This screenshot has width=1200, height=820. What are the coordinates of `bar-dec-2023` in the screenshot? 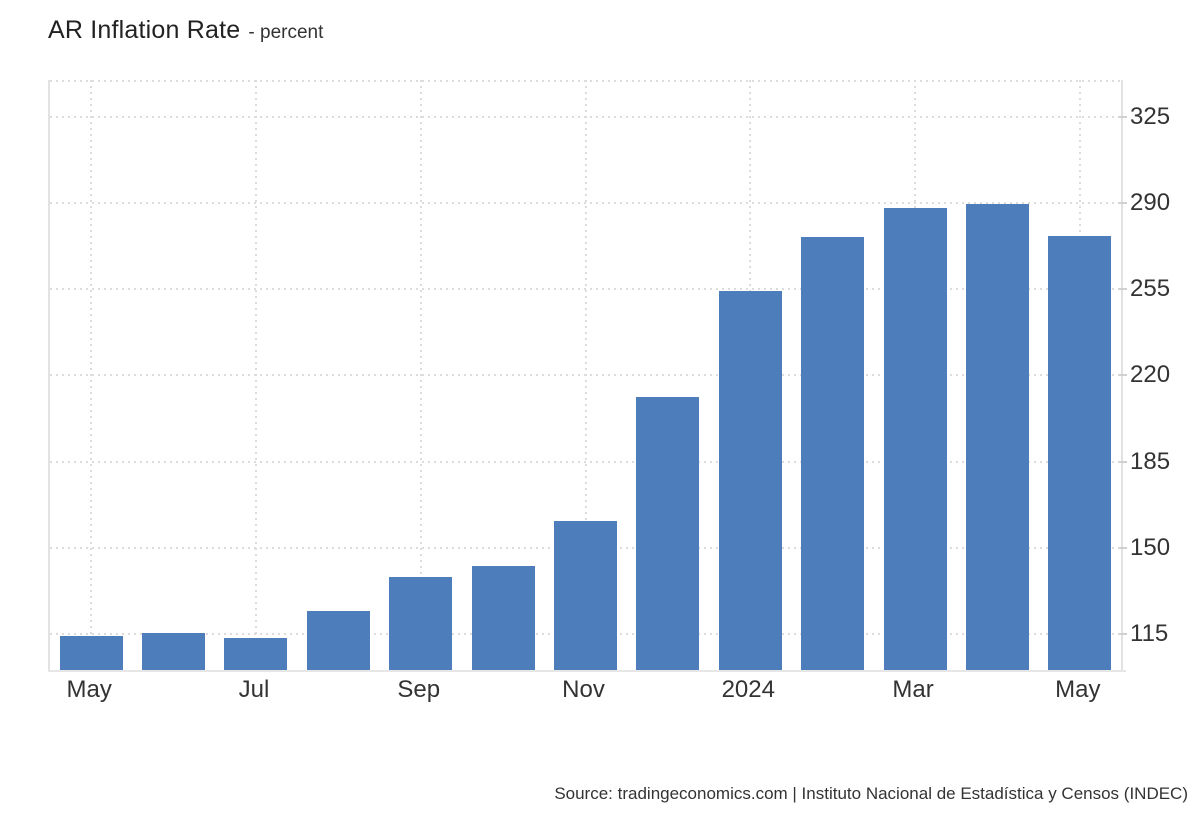 It's located at (668, 533).